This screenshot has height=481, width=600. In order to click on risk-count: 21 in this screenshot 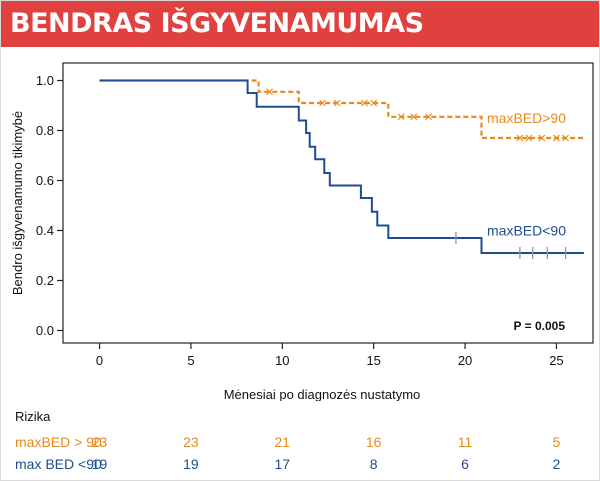, I will do `click(282, 442)`.